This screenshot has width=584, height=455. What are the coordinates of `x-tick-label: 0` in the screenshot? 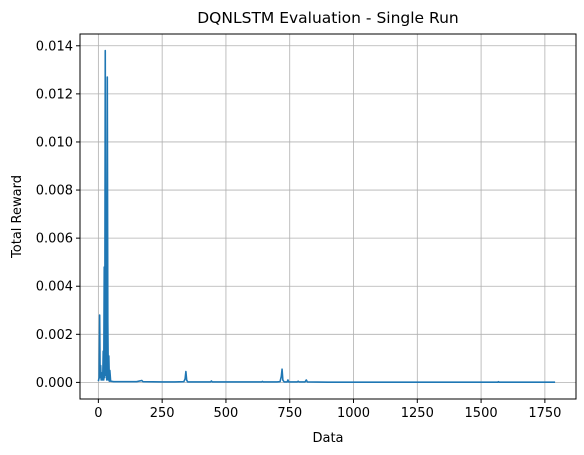 It's located at (98, 413).